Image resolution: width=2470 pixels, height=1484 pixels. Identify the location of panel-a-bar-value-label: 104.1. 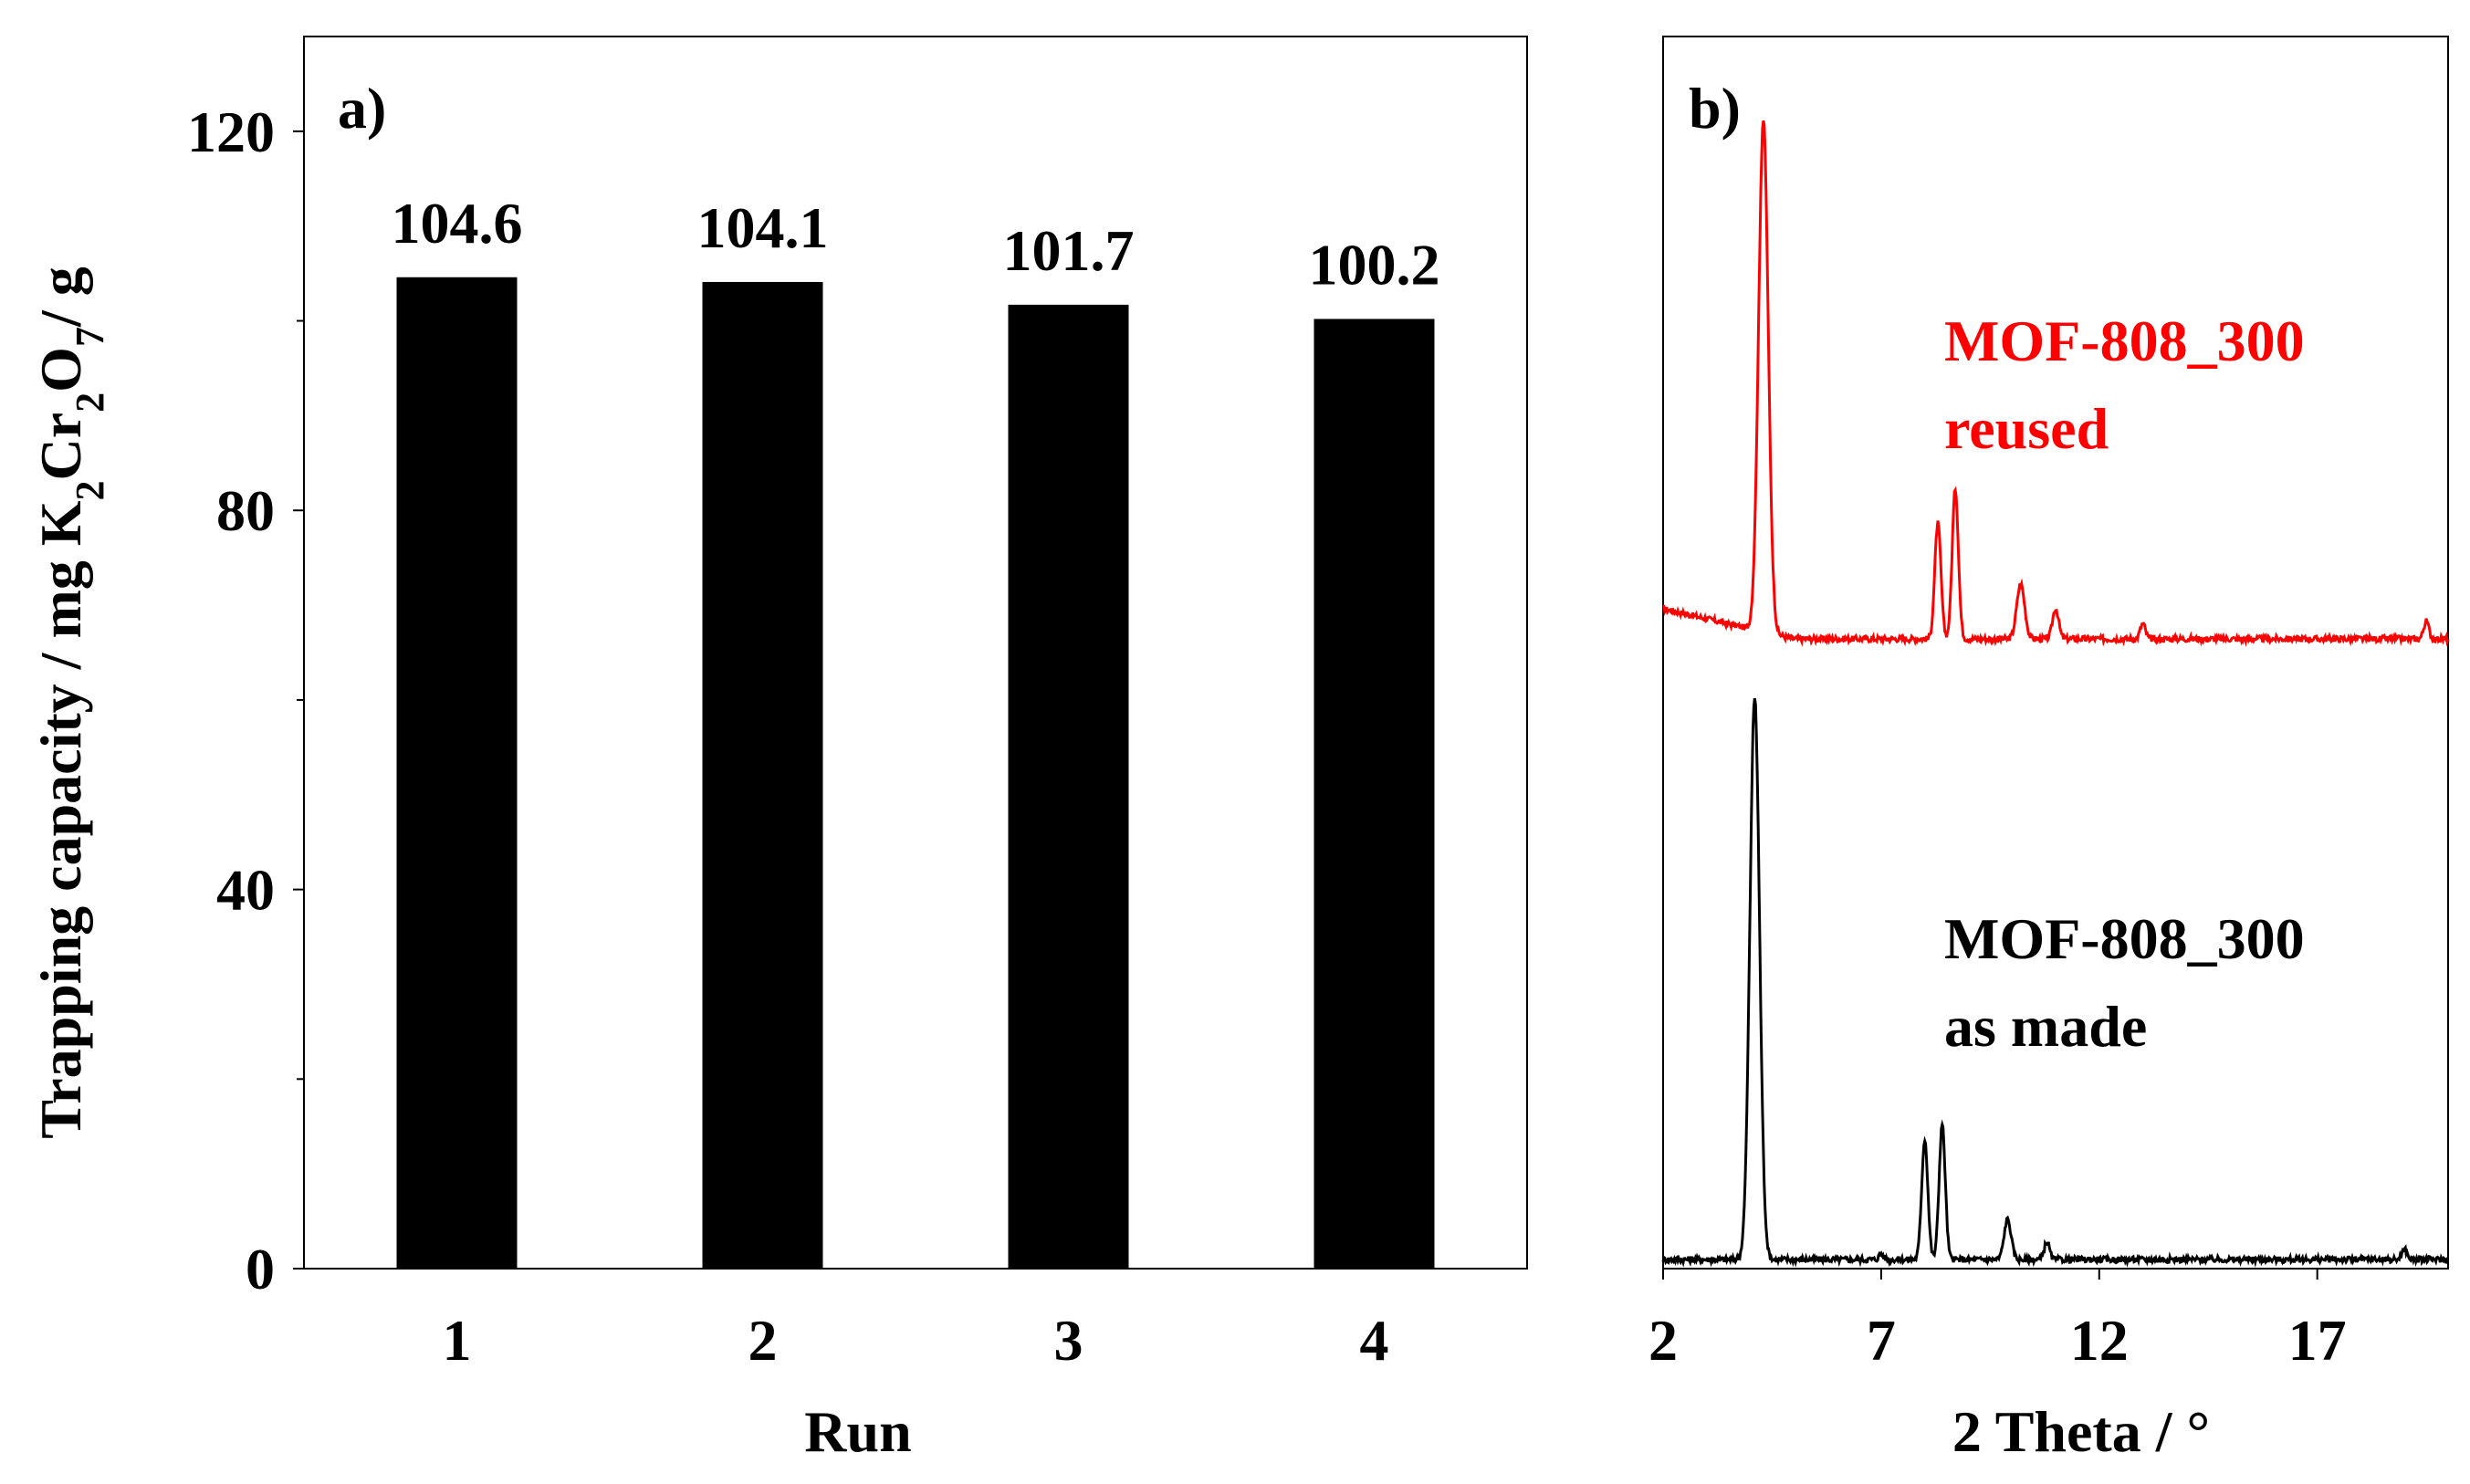
(763, 227).